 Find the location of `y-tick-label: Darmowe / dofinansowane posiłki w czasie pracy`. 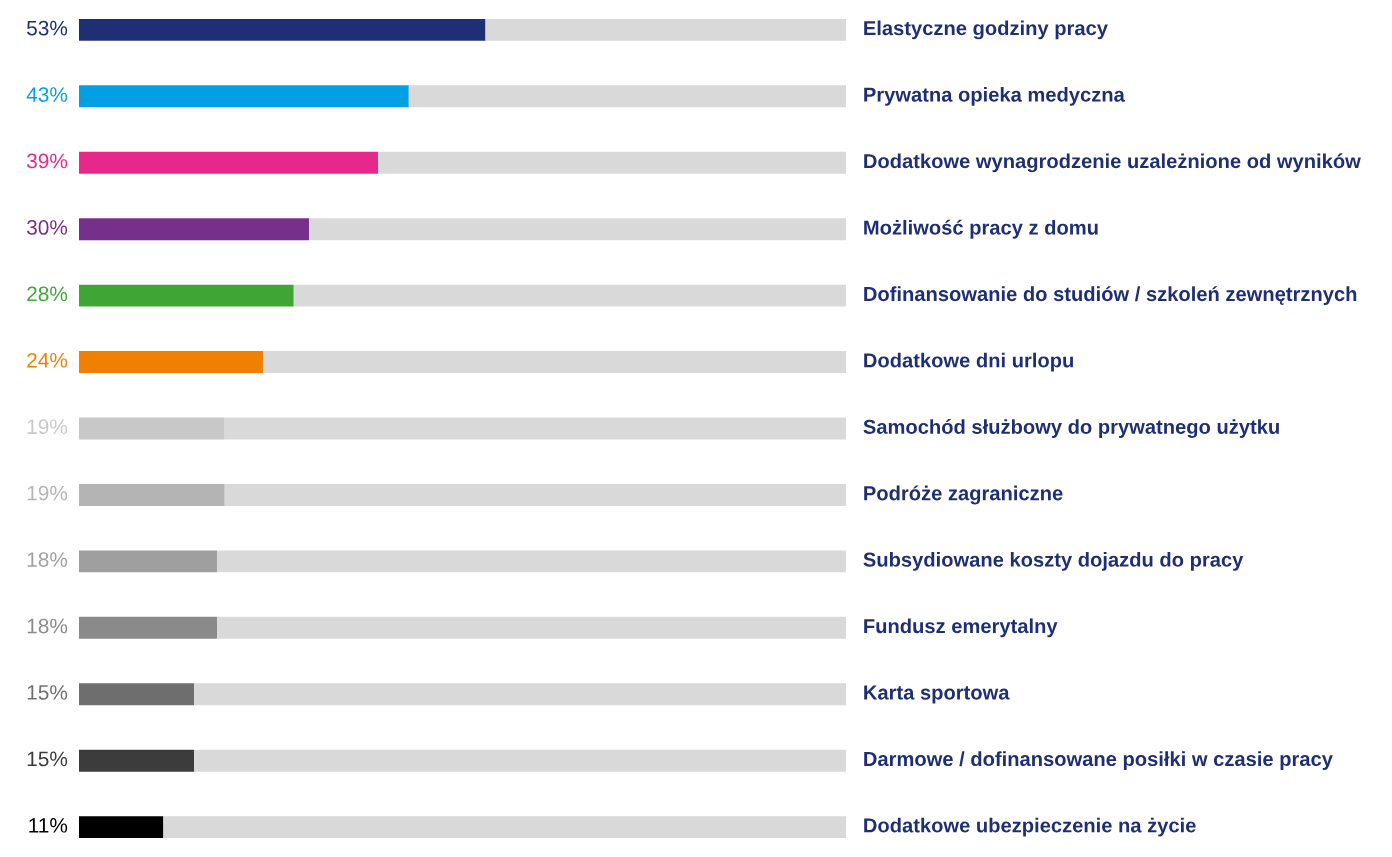

y-tick-label: Darmowe / dofinansowane posiłki w czasie pracy is located at coordinates (1098, 761).